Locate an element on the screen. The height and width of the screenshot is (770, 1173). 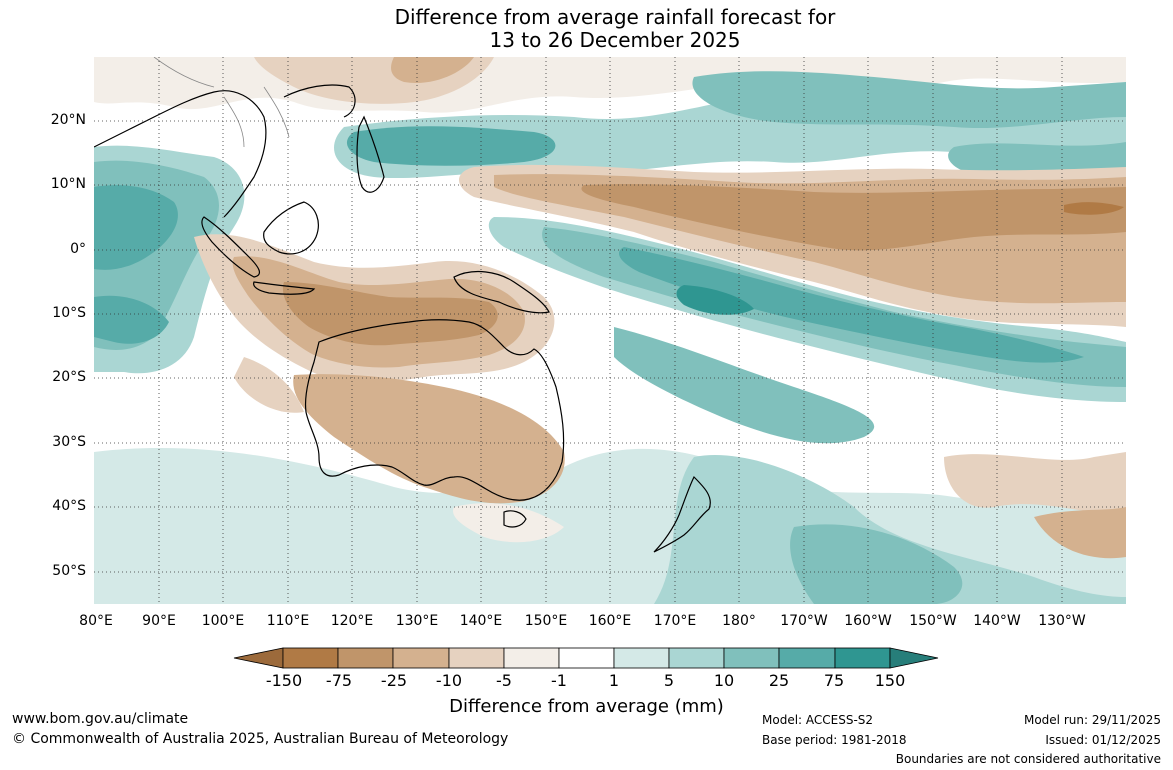
asia-brown-core is located at coordinates (432, 70).